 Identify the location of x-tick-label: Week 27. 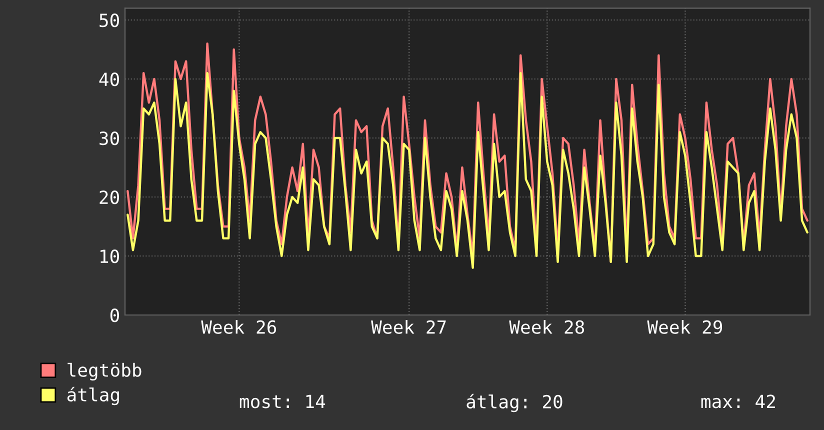
(408, 327).